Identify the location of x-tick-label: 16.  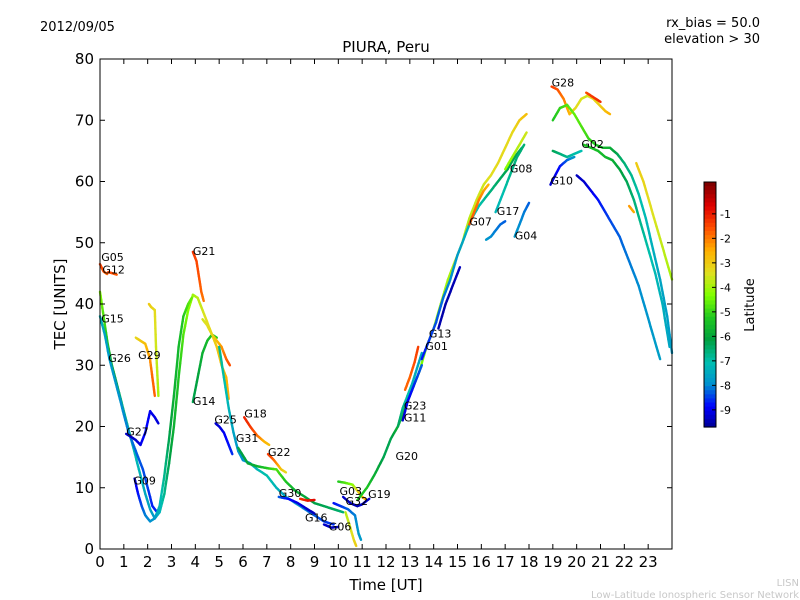
(481, 562).